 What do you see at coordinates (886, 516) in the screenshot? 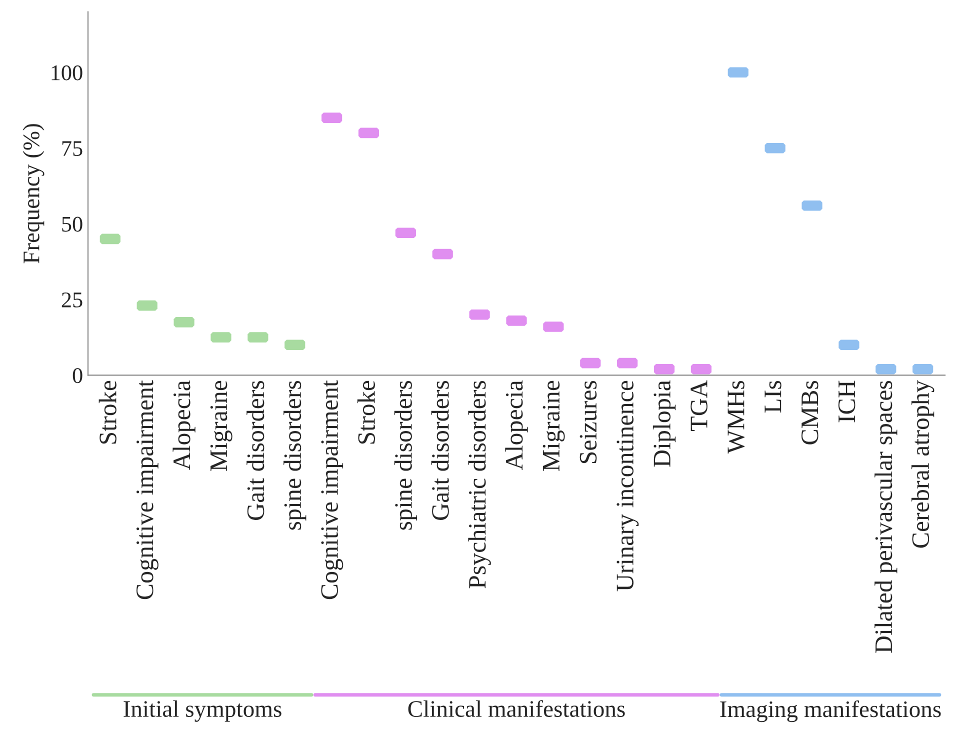
I see `x-tick-label: Dilated perivascular spaces` at bounding box center [886, 516].